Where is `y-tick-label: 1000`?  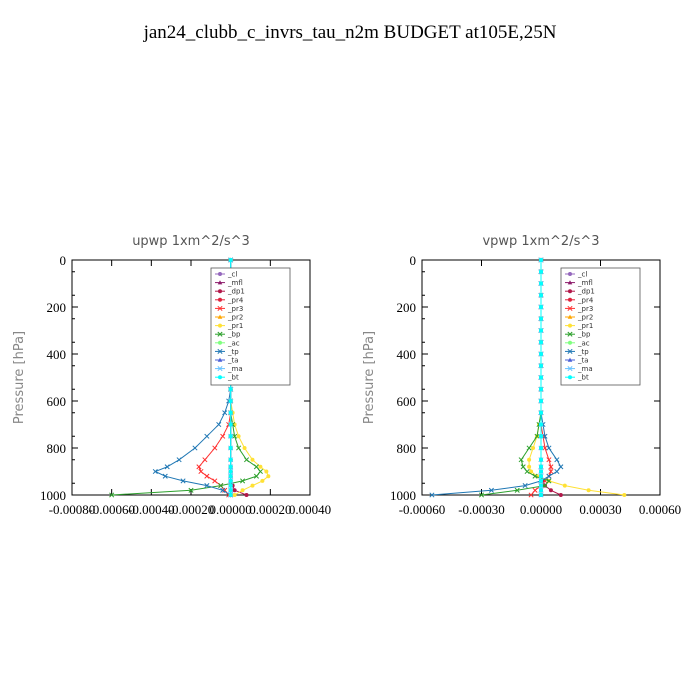
y-tick-label: 1000 is located at coordinates (53, 495).